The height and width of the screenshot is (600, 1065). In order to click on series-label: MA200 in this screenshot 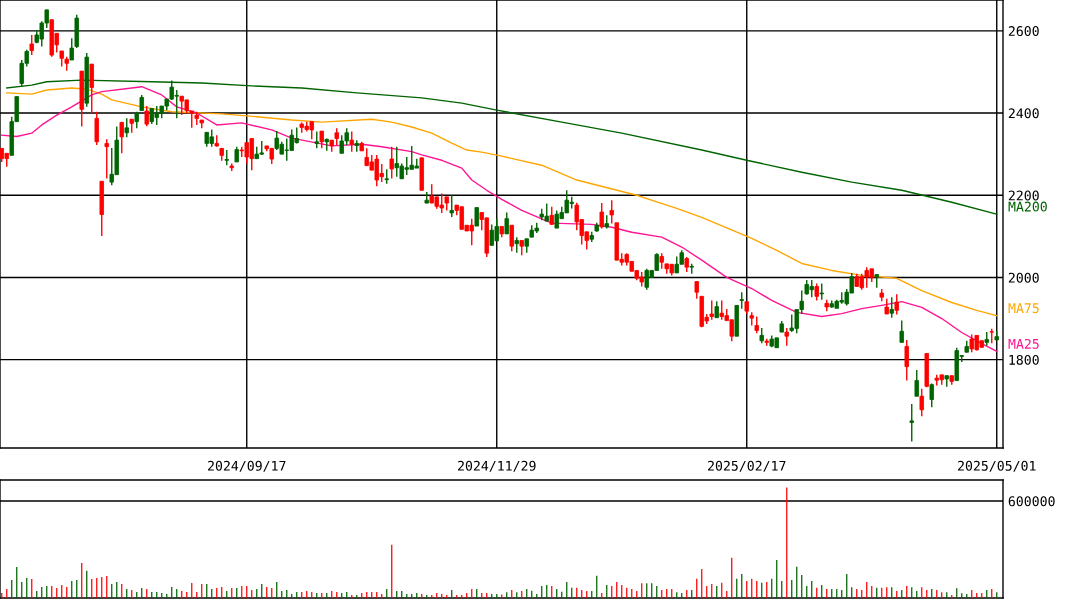, I will do `click(1027, 206)`.